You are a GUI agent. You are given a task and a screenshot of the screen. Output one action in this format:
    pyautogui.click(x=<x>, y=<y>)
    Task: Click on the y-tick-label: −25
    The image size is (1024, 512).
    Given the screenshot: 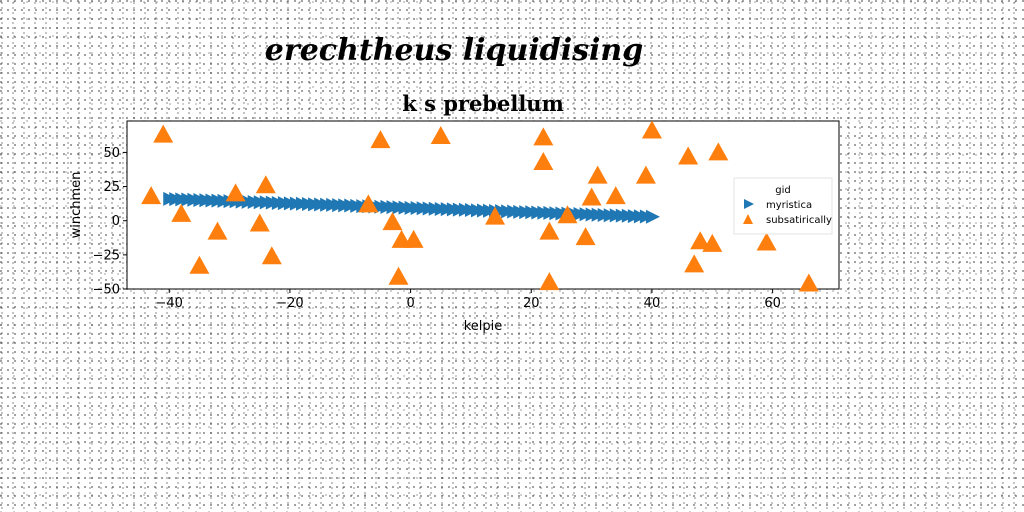 What is the action you would take?
    pyautogui.click(x=106, y=255)
    